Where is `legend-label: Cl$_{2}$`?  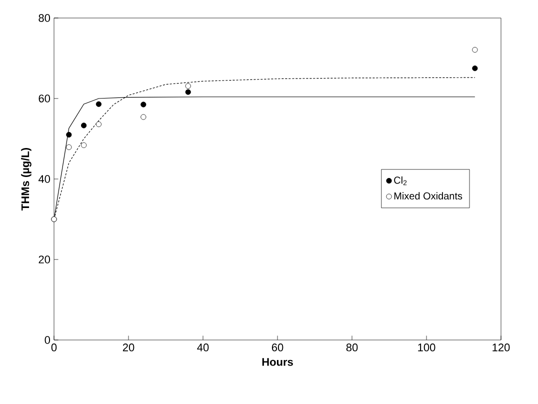
legend-label: Cl$_{2}$ is located at coordinates (400, 181).